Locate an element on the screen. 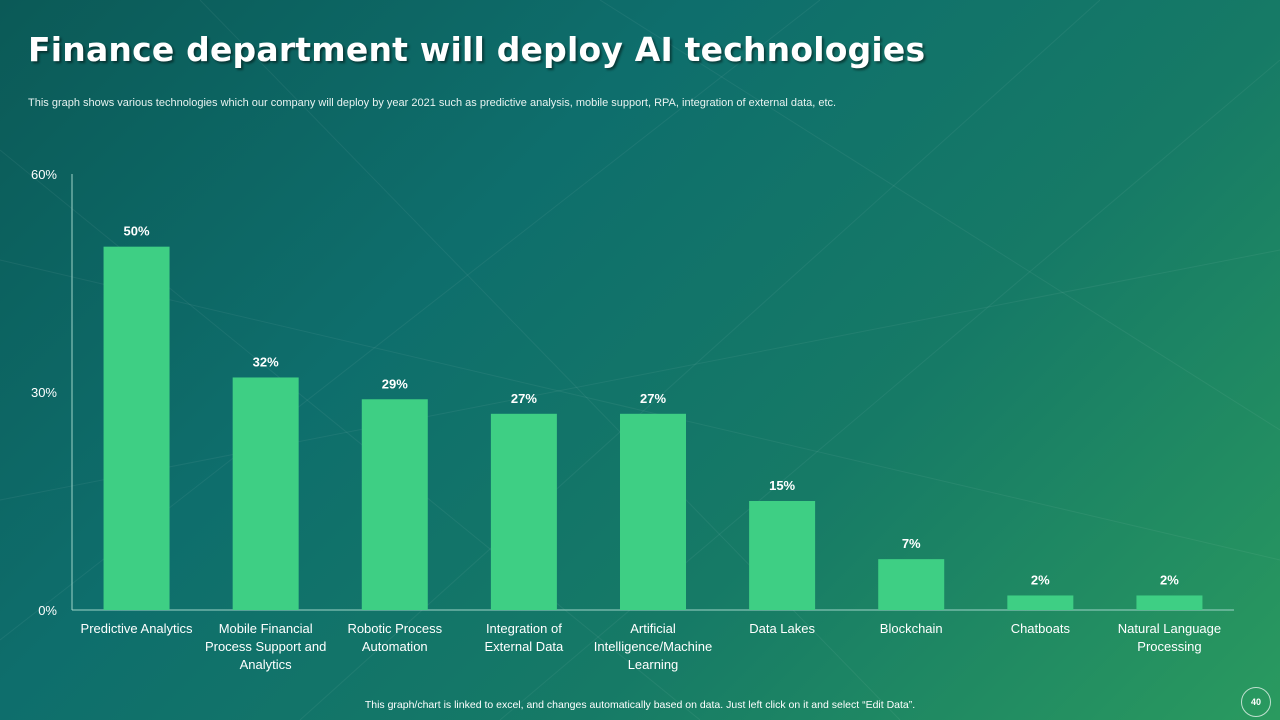  x-tick-label-line: Robotic Process is located at coordinates (394, 628).